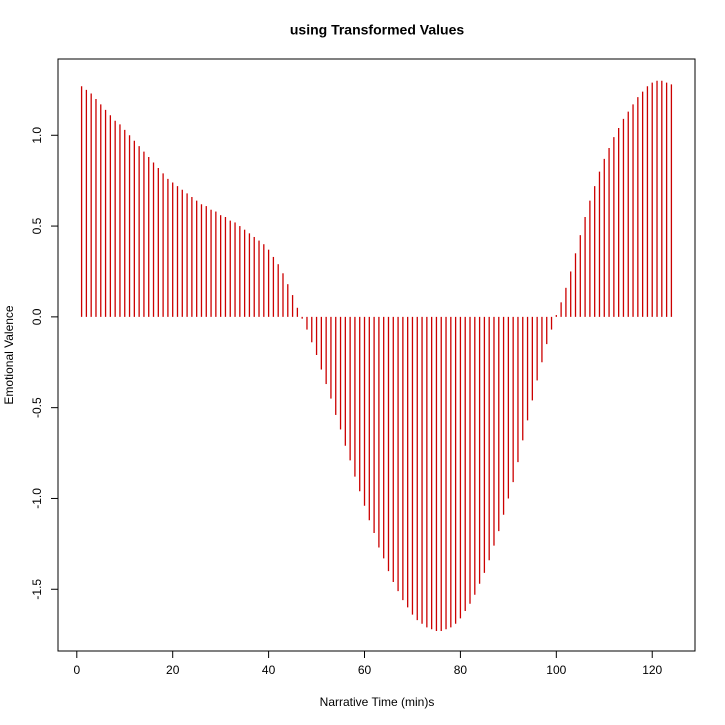 Image resolution: width=725 pixels, height=725 pixels. Describe the element at coordinates (377, 702) in the screenshot. I see `x-axis-label: Narrative Time (min)s` at that location.